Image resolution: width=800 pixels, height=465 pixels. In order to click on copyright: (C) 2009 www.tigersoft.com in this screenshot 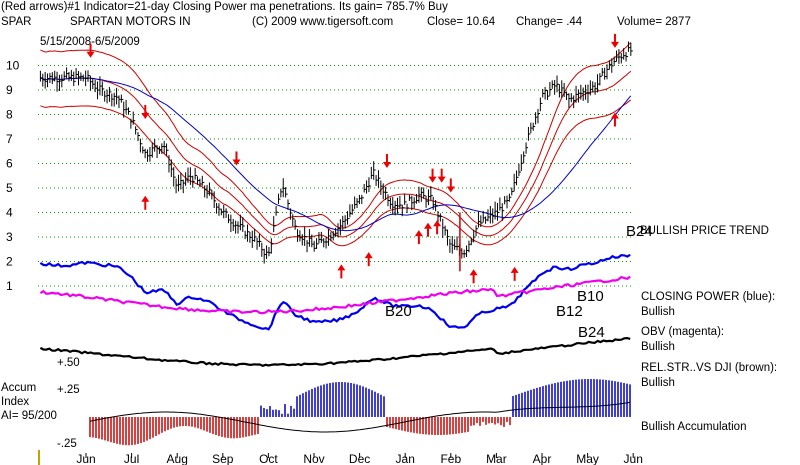, I will do `click(322, 22)`.